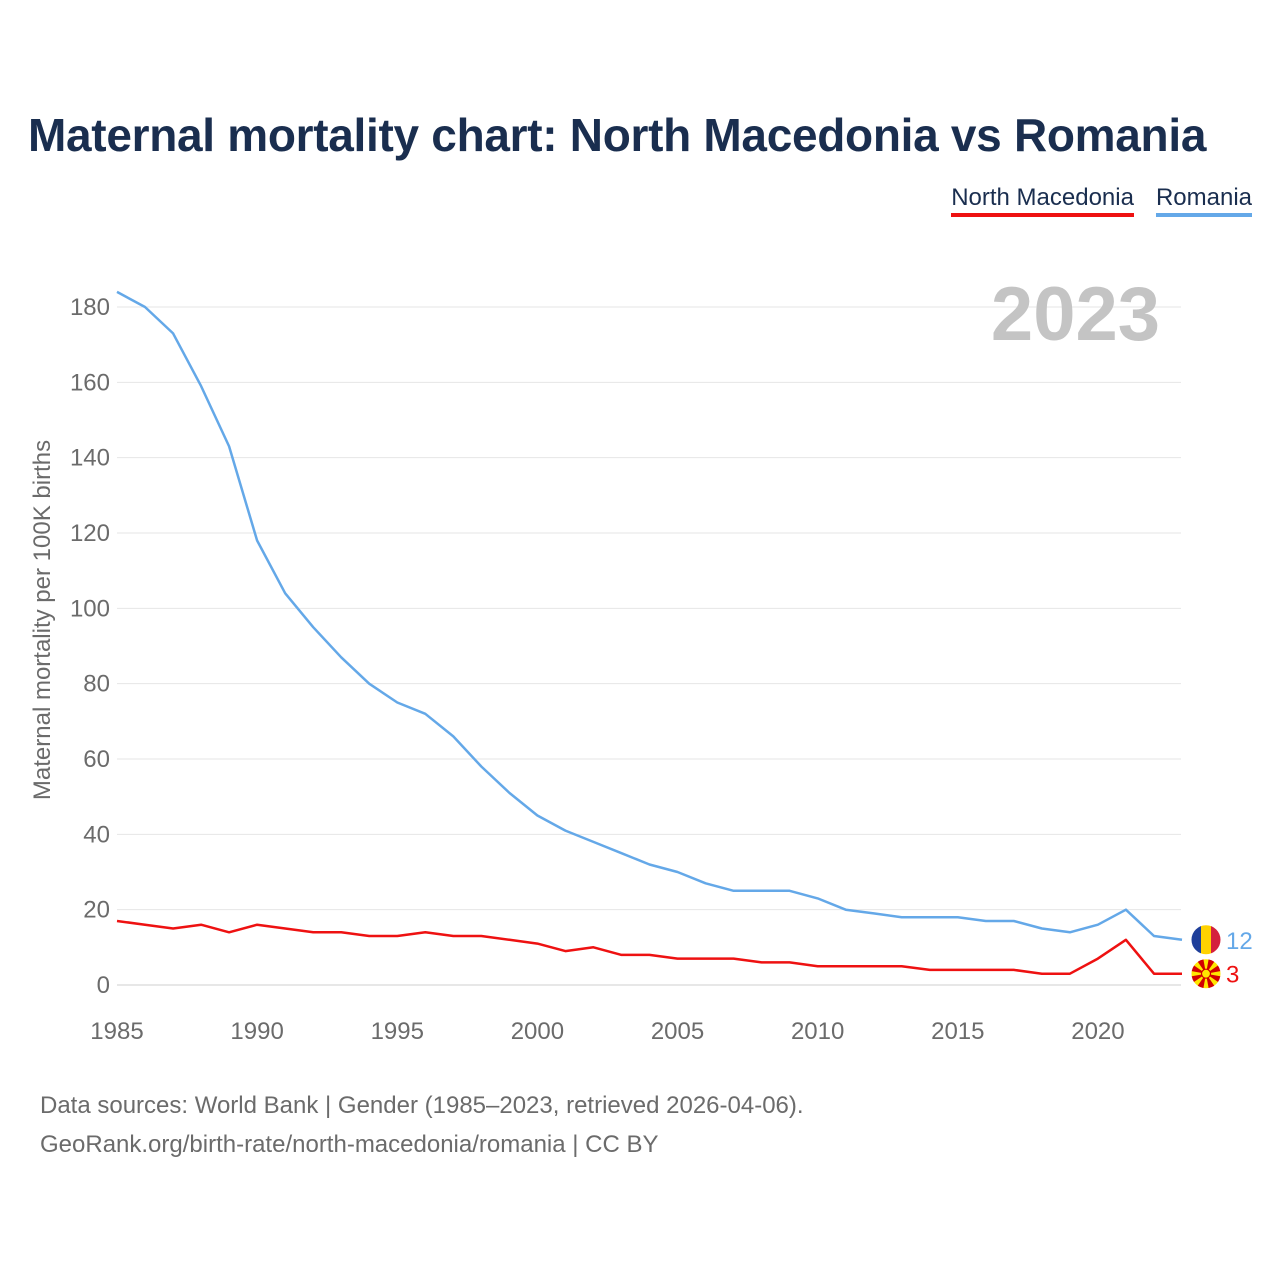 This screenshot has width=1280, height=1280. I want to click on north-macedonia-flag-icon, so click(1206, 974).